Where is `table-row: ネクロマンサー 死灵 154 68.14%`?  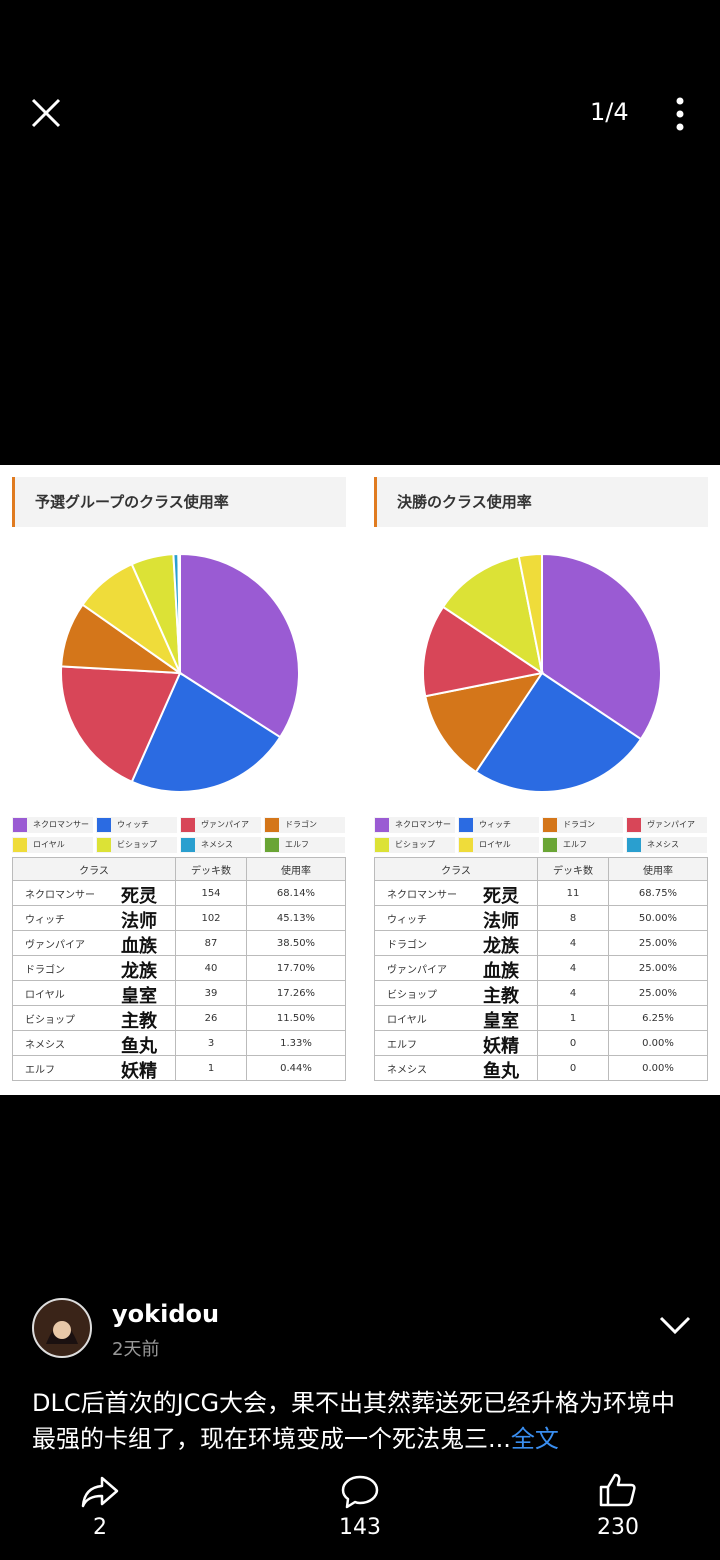
table-row: ネクロマンサー 死灵 154 68.14% is located at coordinates (179, 893).